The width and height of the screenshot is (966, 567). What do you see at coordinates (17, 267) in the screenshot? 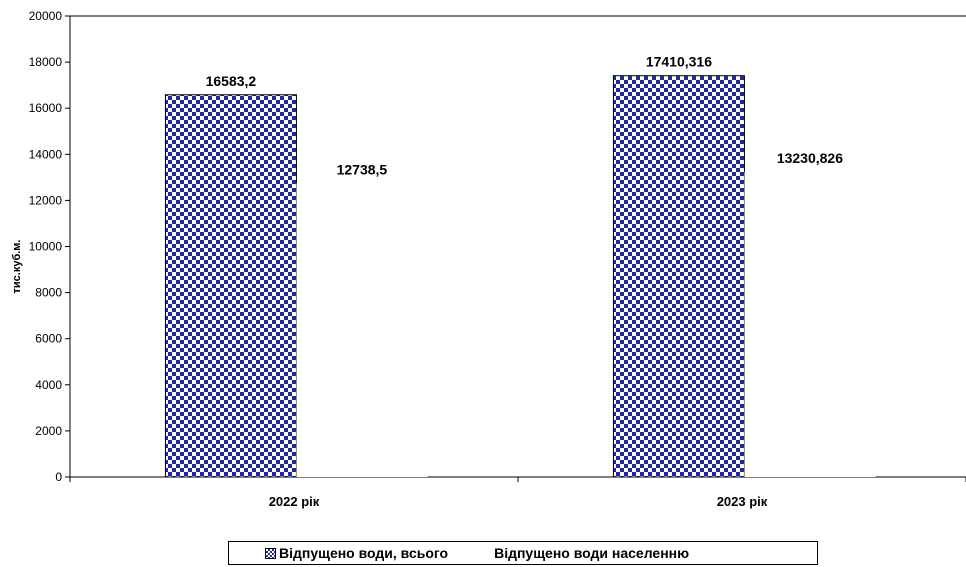
I see `y-axis-title: тис.куб.м.` at bounding box center [17, 267].